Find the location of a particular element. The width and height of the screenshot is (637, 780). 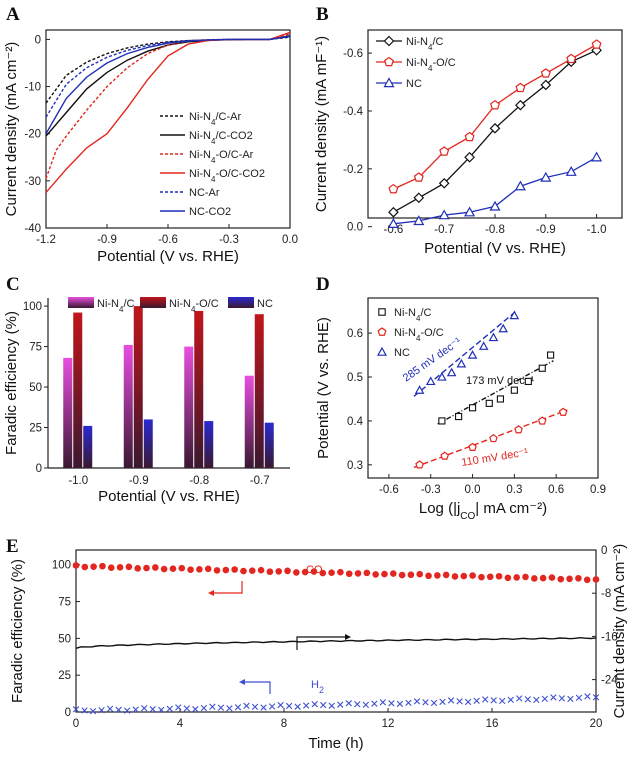

y-tick-label: -40 is located at coordinates (32, 229).